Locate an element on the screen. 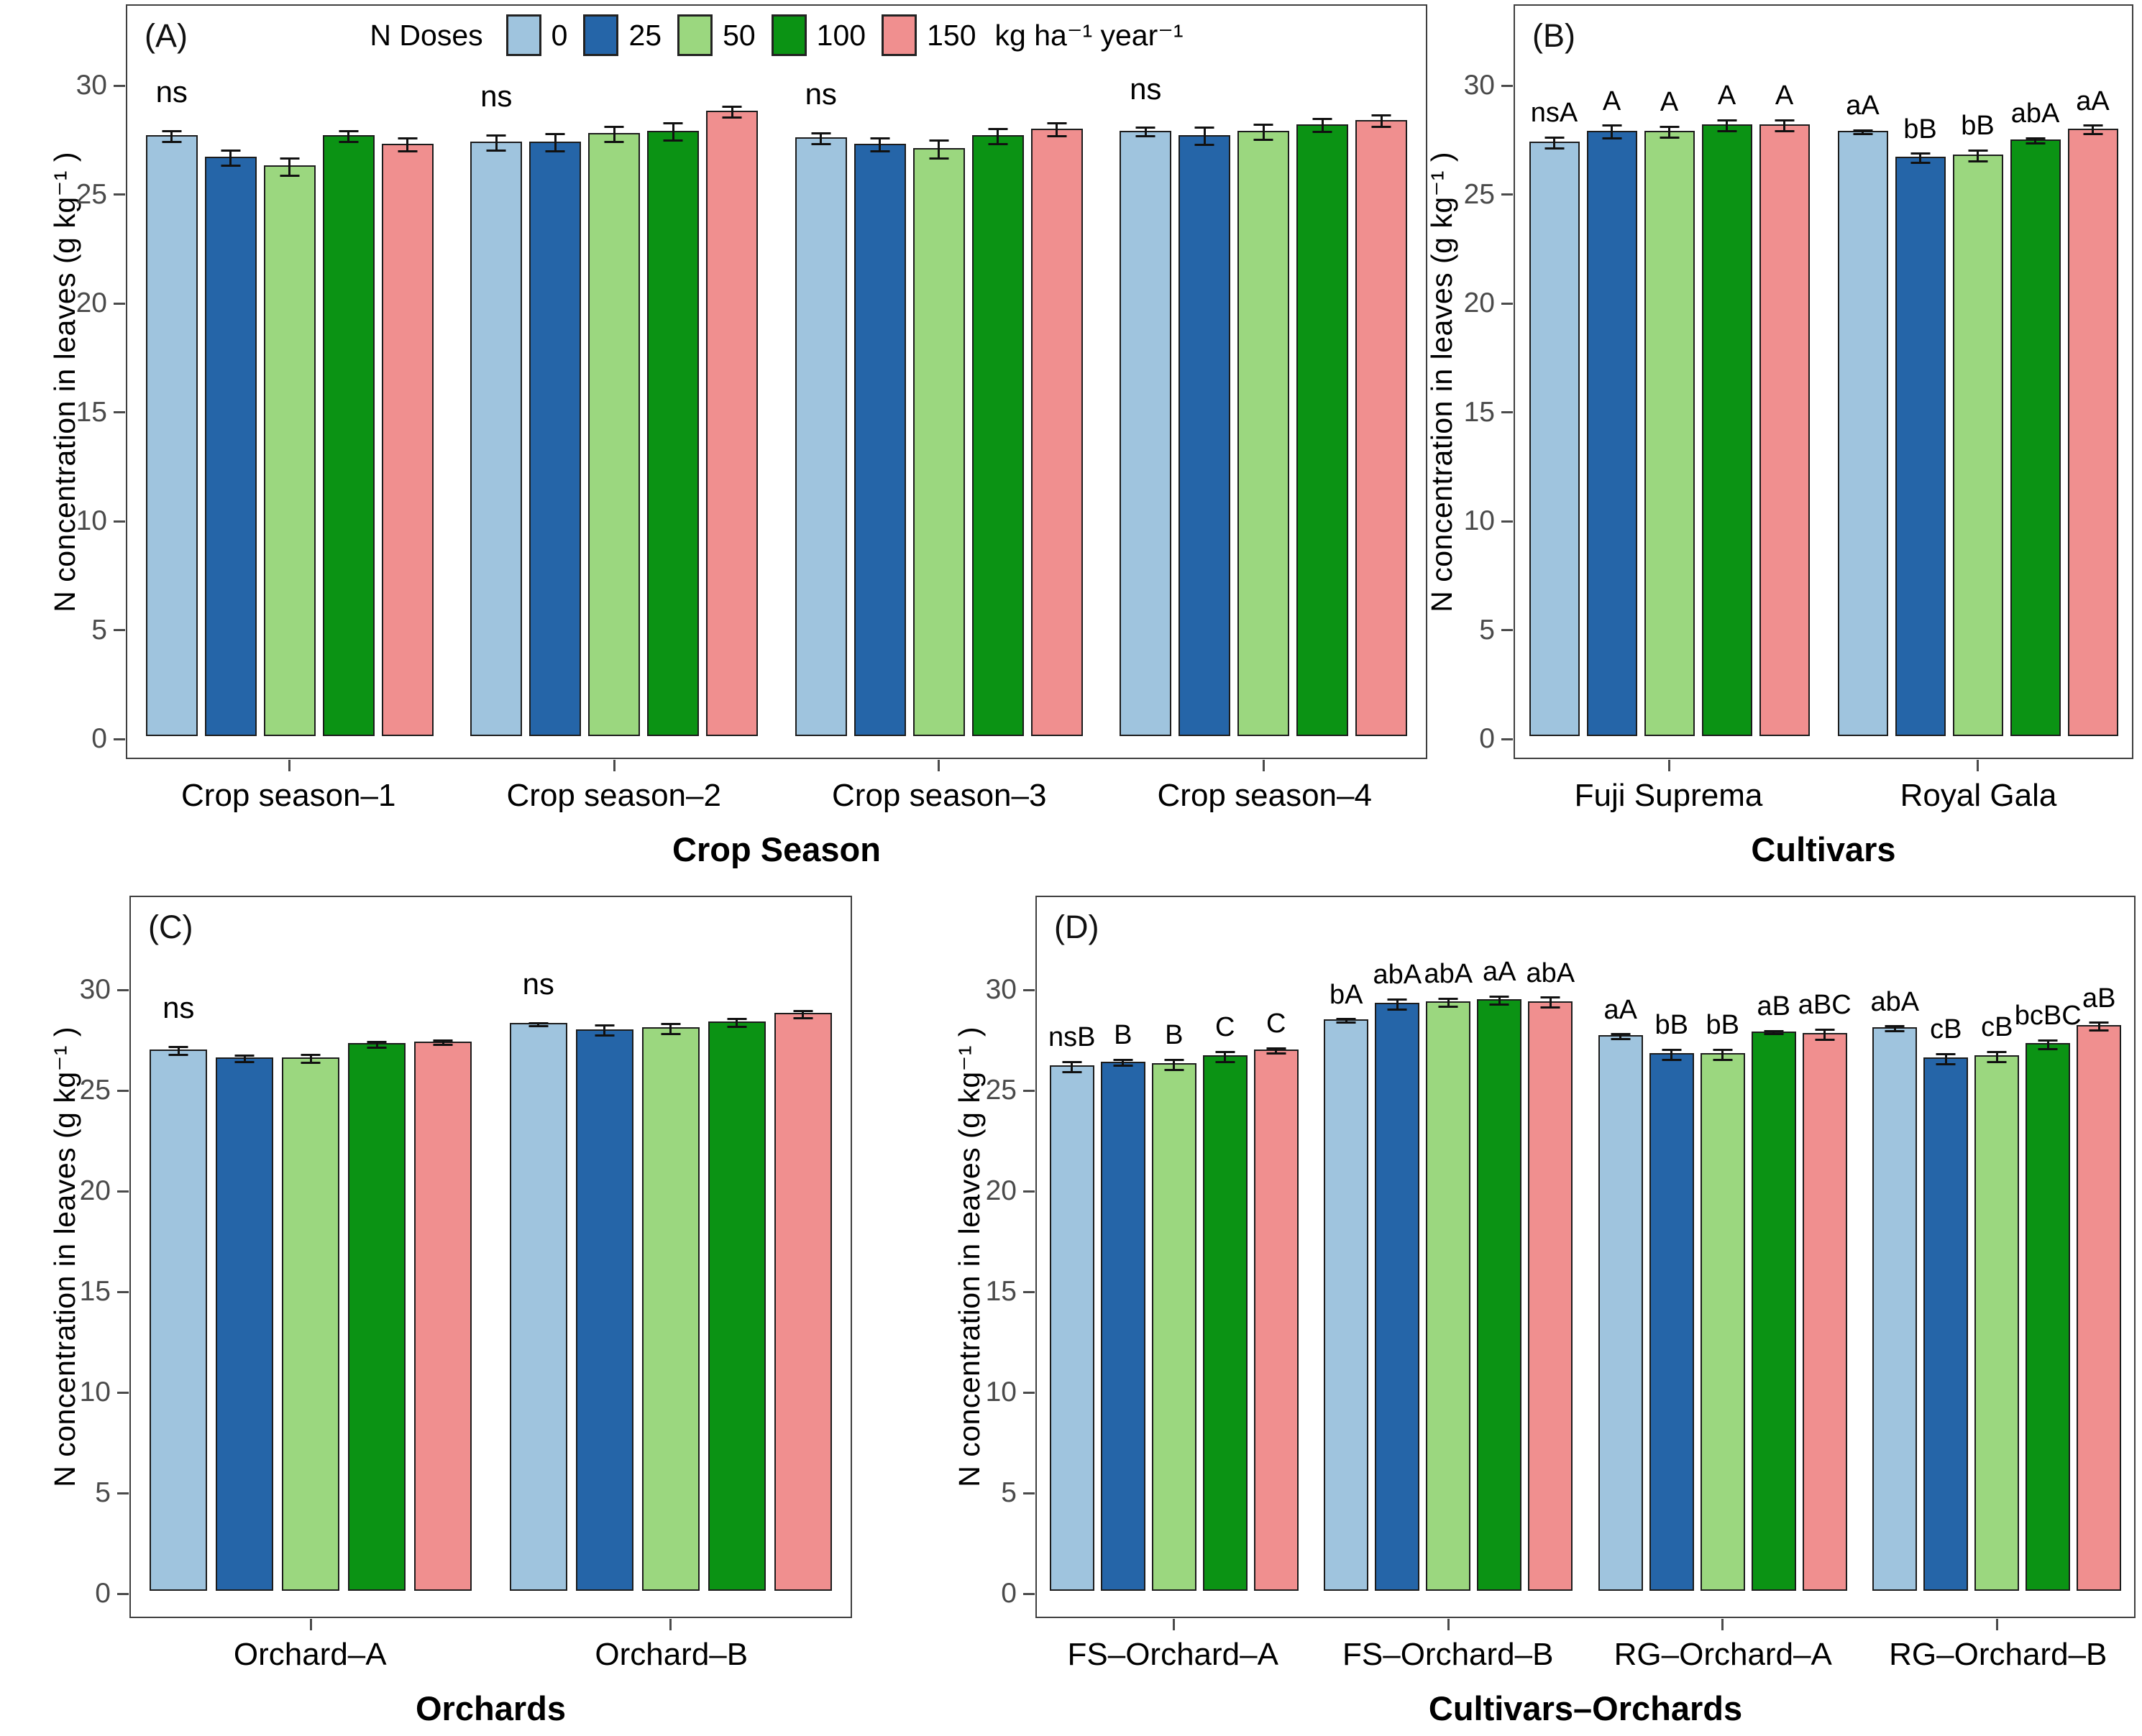 Image resolution: width=2142 pixels, height=1736 pixels. x-category-label: FS–Orchard–B is located at coordinates (1448, 1654).